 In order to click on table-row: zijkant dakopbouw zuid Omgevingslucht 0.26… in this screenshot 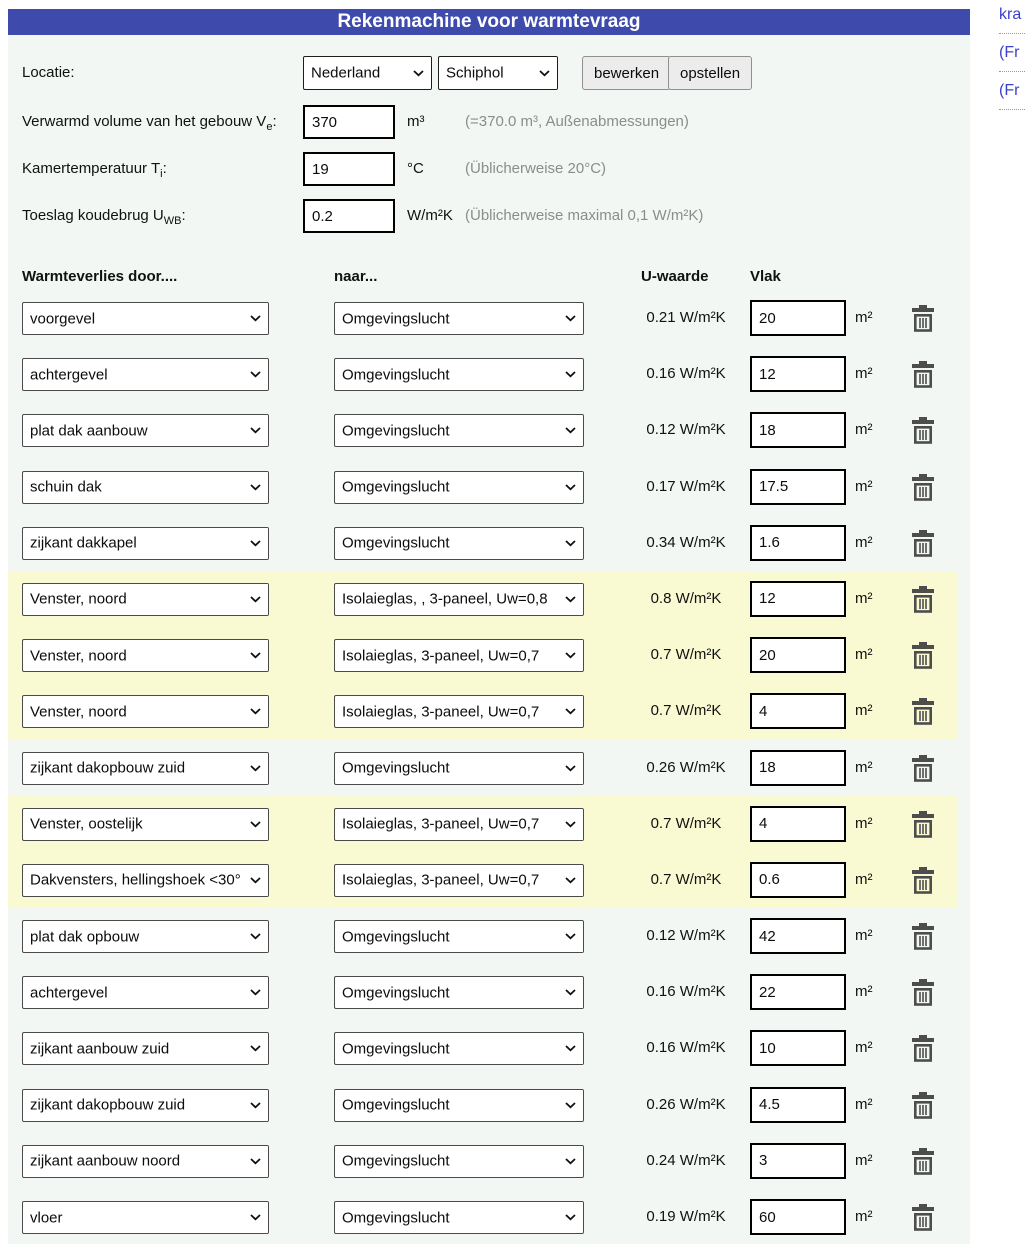, I will do `click(489, 768)`.